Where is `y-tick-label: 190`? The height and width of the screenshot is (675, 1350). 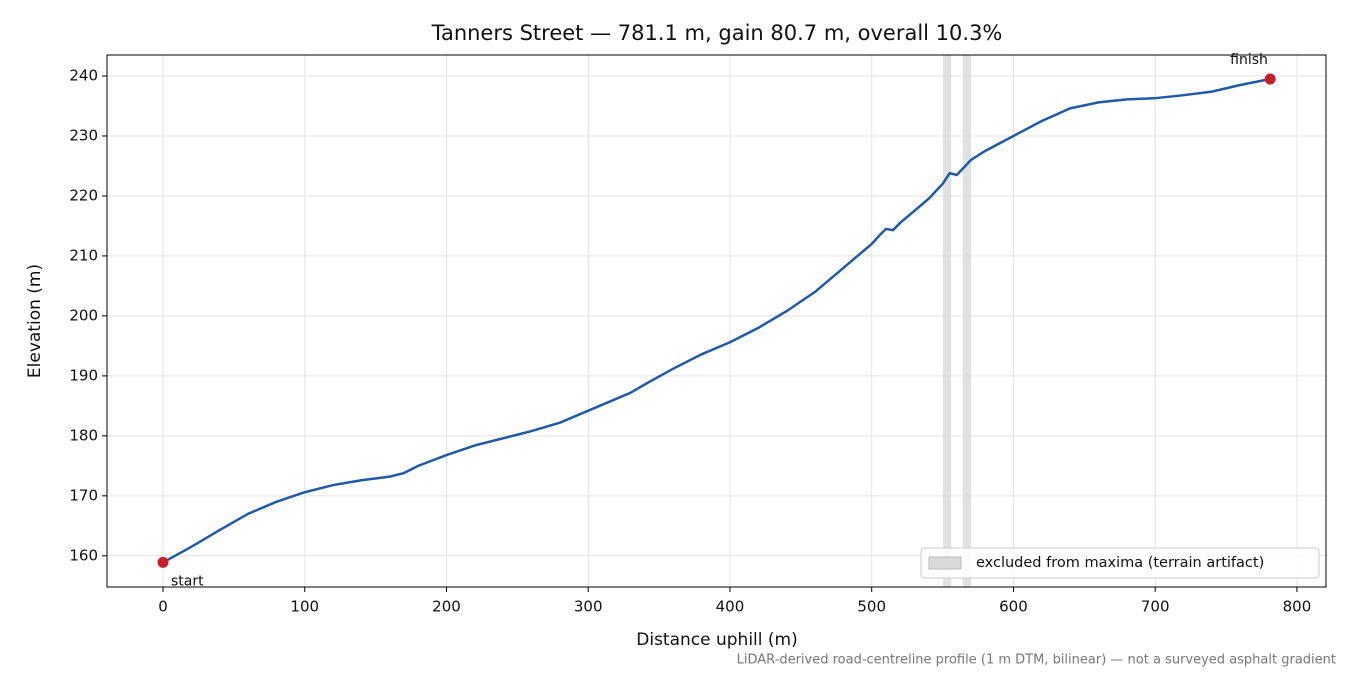
y-tick-label: 190 is located at coordinates (83, 375).